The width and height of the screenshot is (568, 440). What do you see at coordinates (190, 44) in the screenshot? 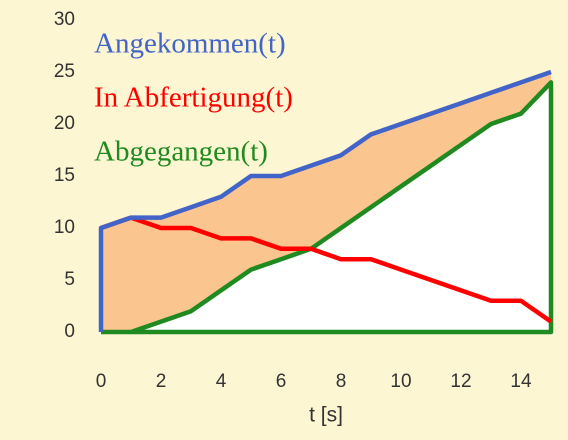
I see `legend-entry: Angekommen(t)` at bounding box center [190, 44].